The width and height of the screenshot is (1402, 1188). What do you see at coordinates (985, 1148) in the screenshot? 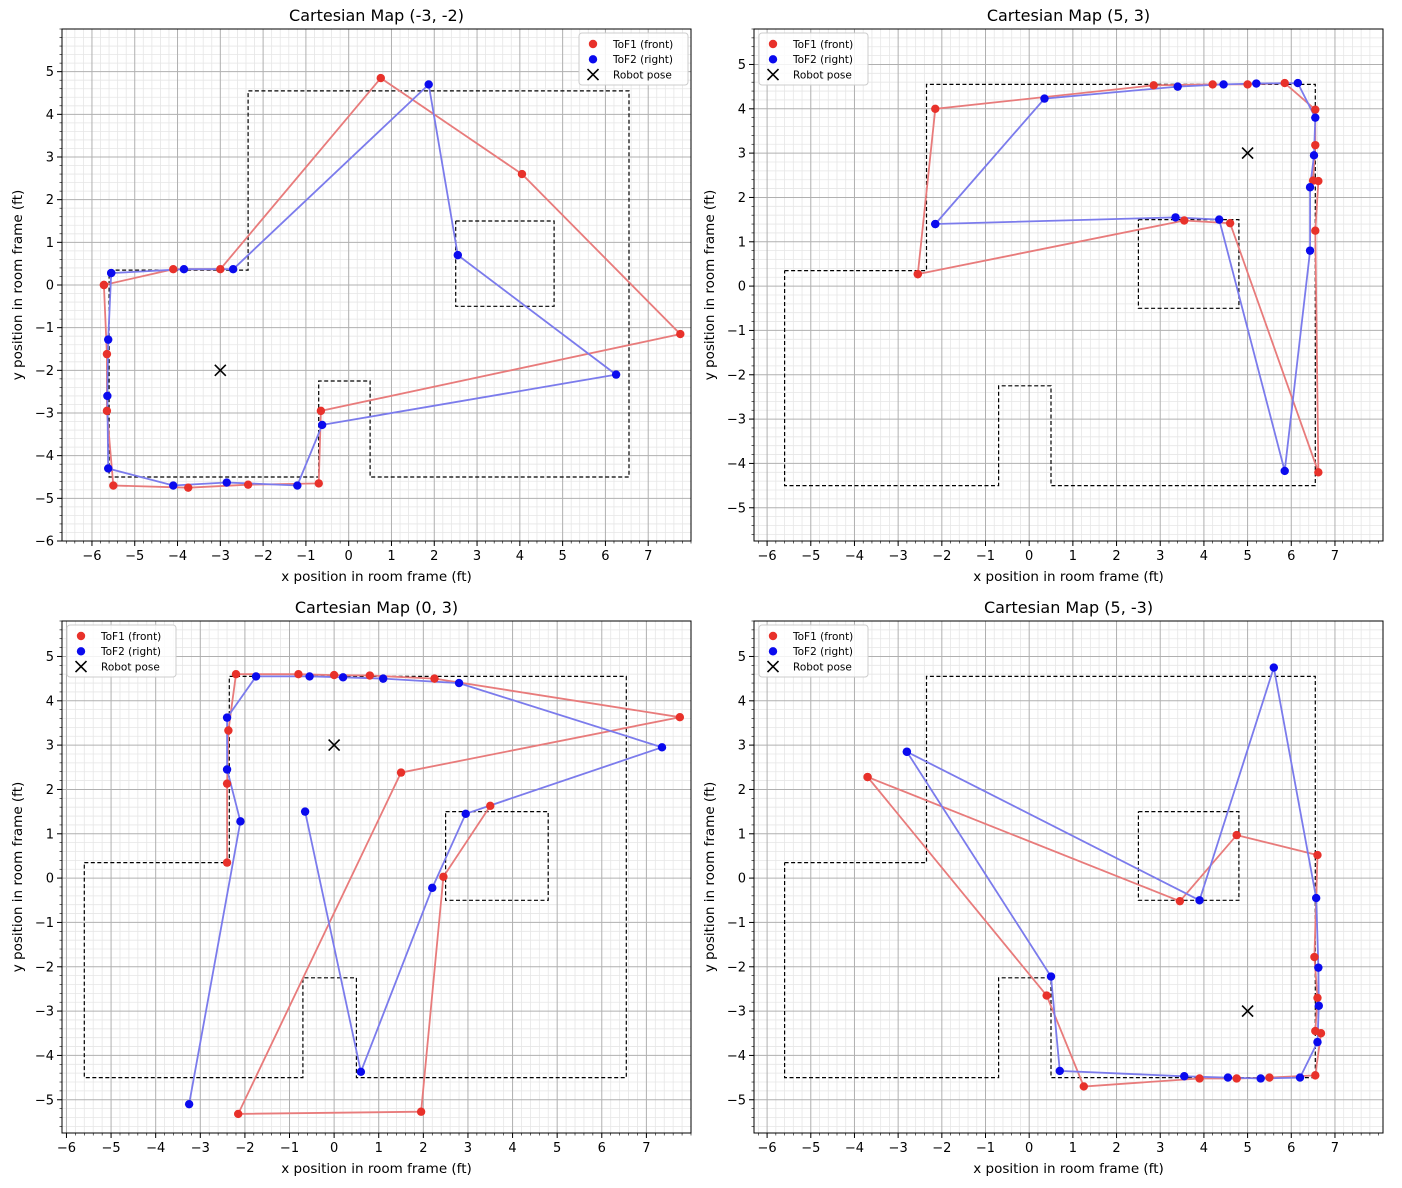
I see `x-tick-label: −1` at bounding box center [985, 1148].